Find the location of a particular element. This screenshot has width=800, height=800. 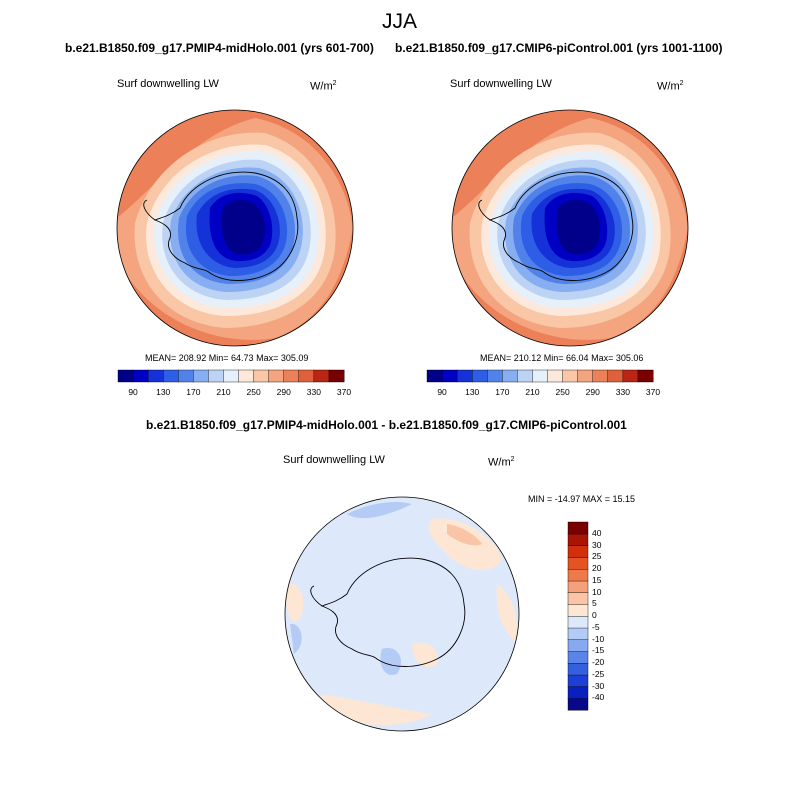

panel-1-map is located at coordinates (235, 228).